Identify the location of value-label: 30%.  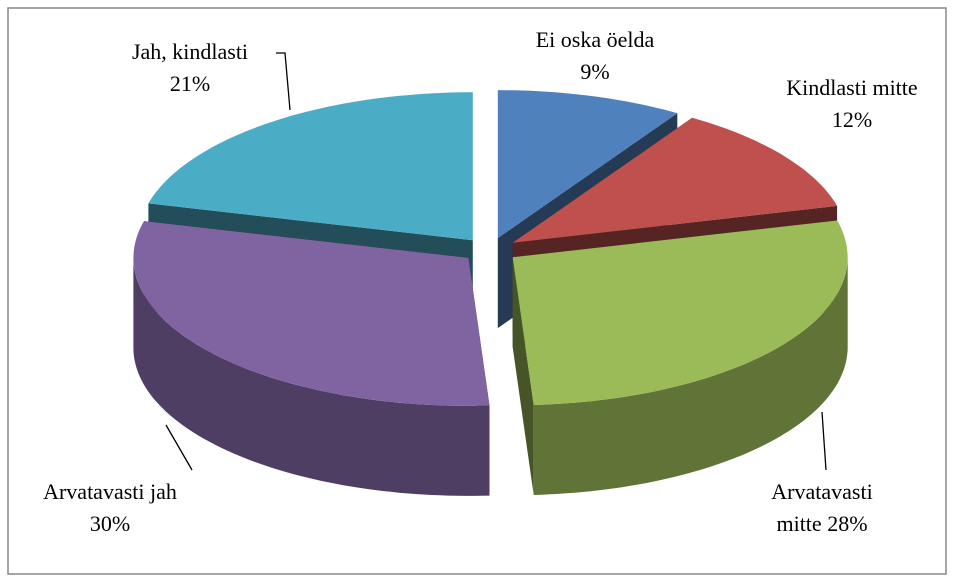
(110, 523).